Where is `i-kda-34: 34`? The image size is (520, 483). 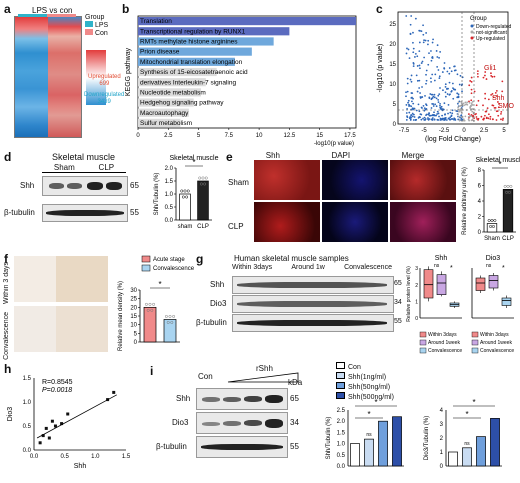 i-kda-34: 34 is located at coordinates (294, 422).